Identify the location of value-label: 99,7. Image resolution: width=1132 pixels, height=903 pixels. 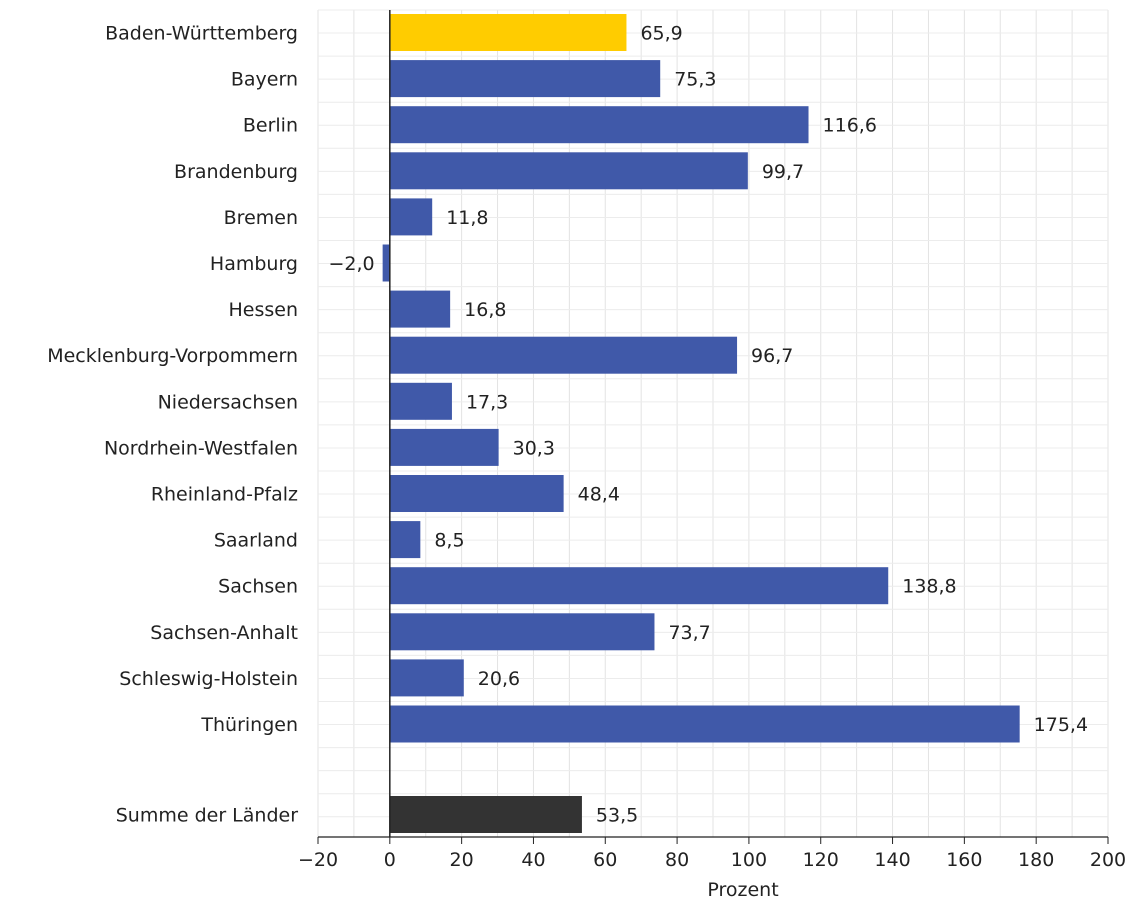
(783, 172).